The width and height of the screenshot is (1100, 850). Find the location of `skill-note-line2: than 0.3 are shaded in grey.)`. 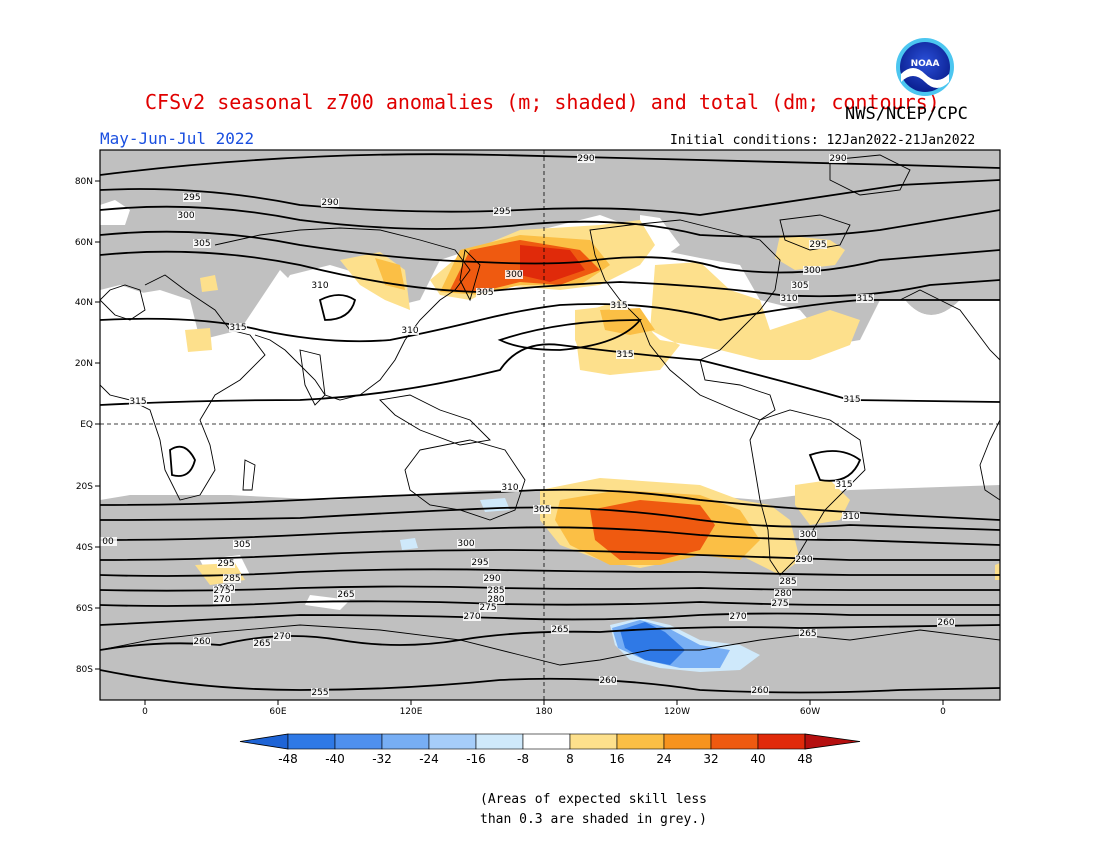

skill-note-line2: than 0.3 are shaded in grey.) is located at coordinates (593, 819).